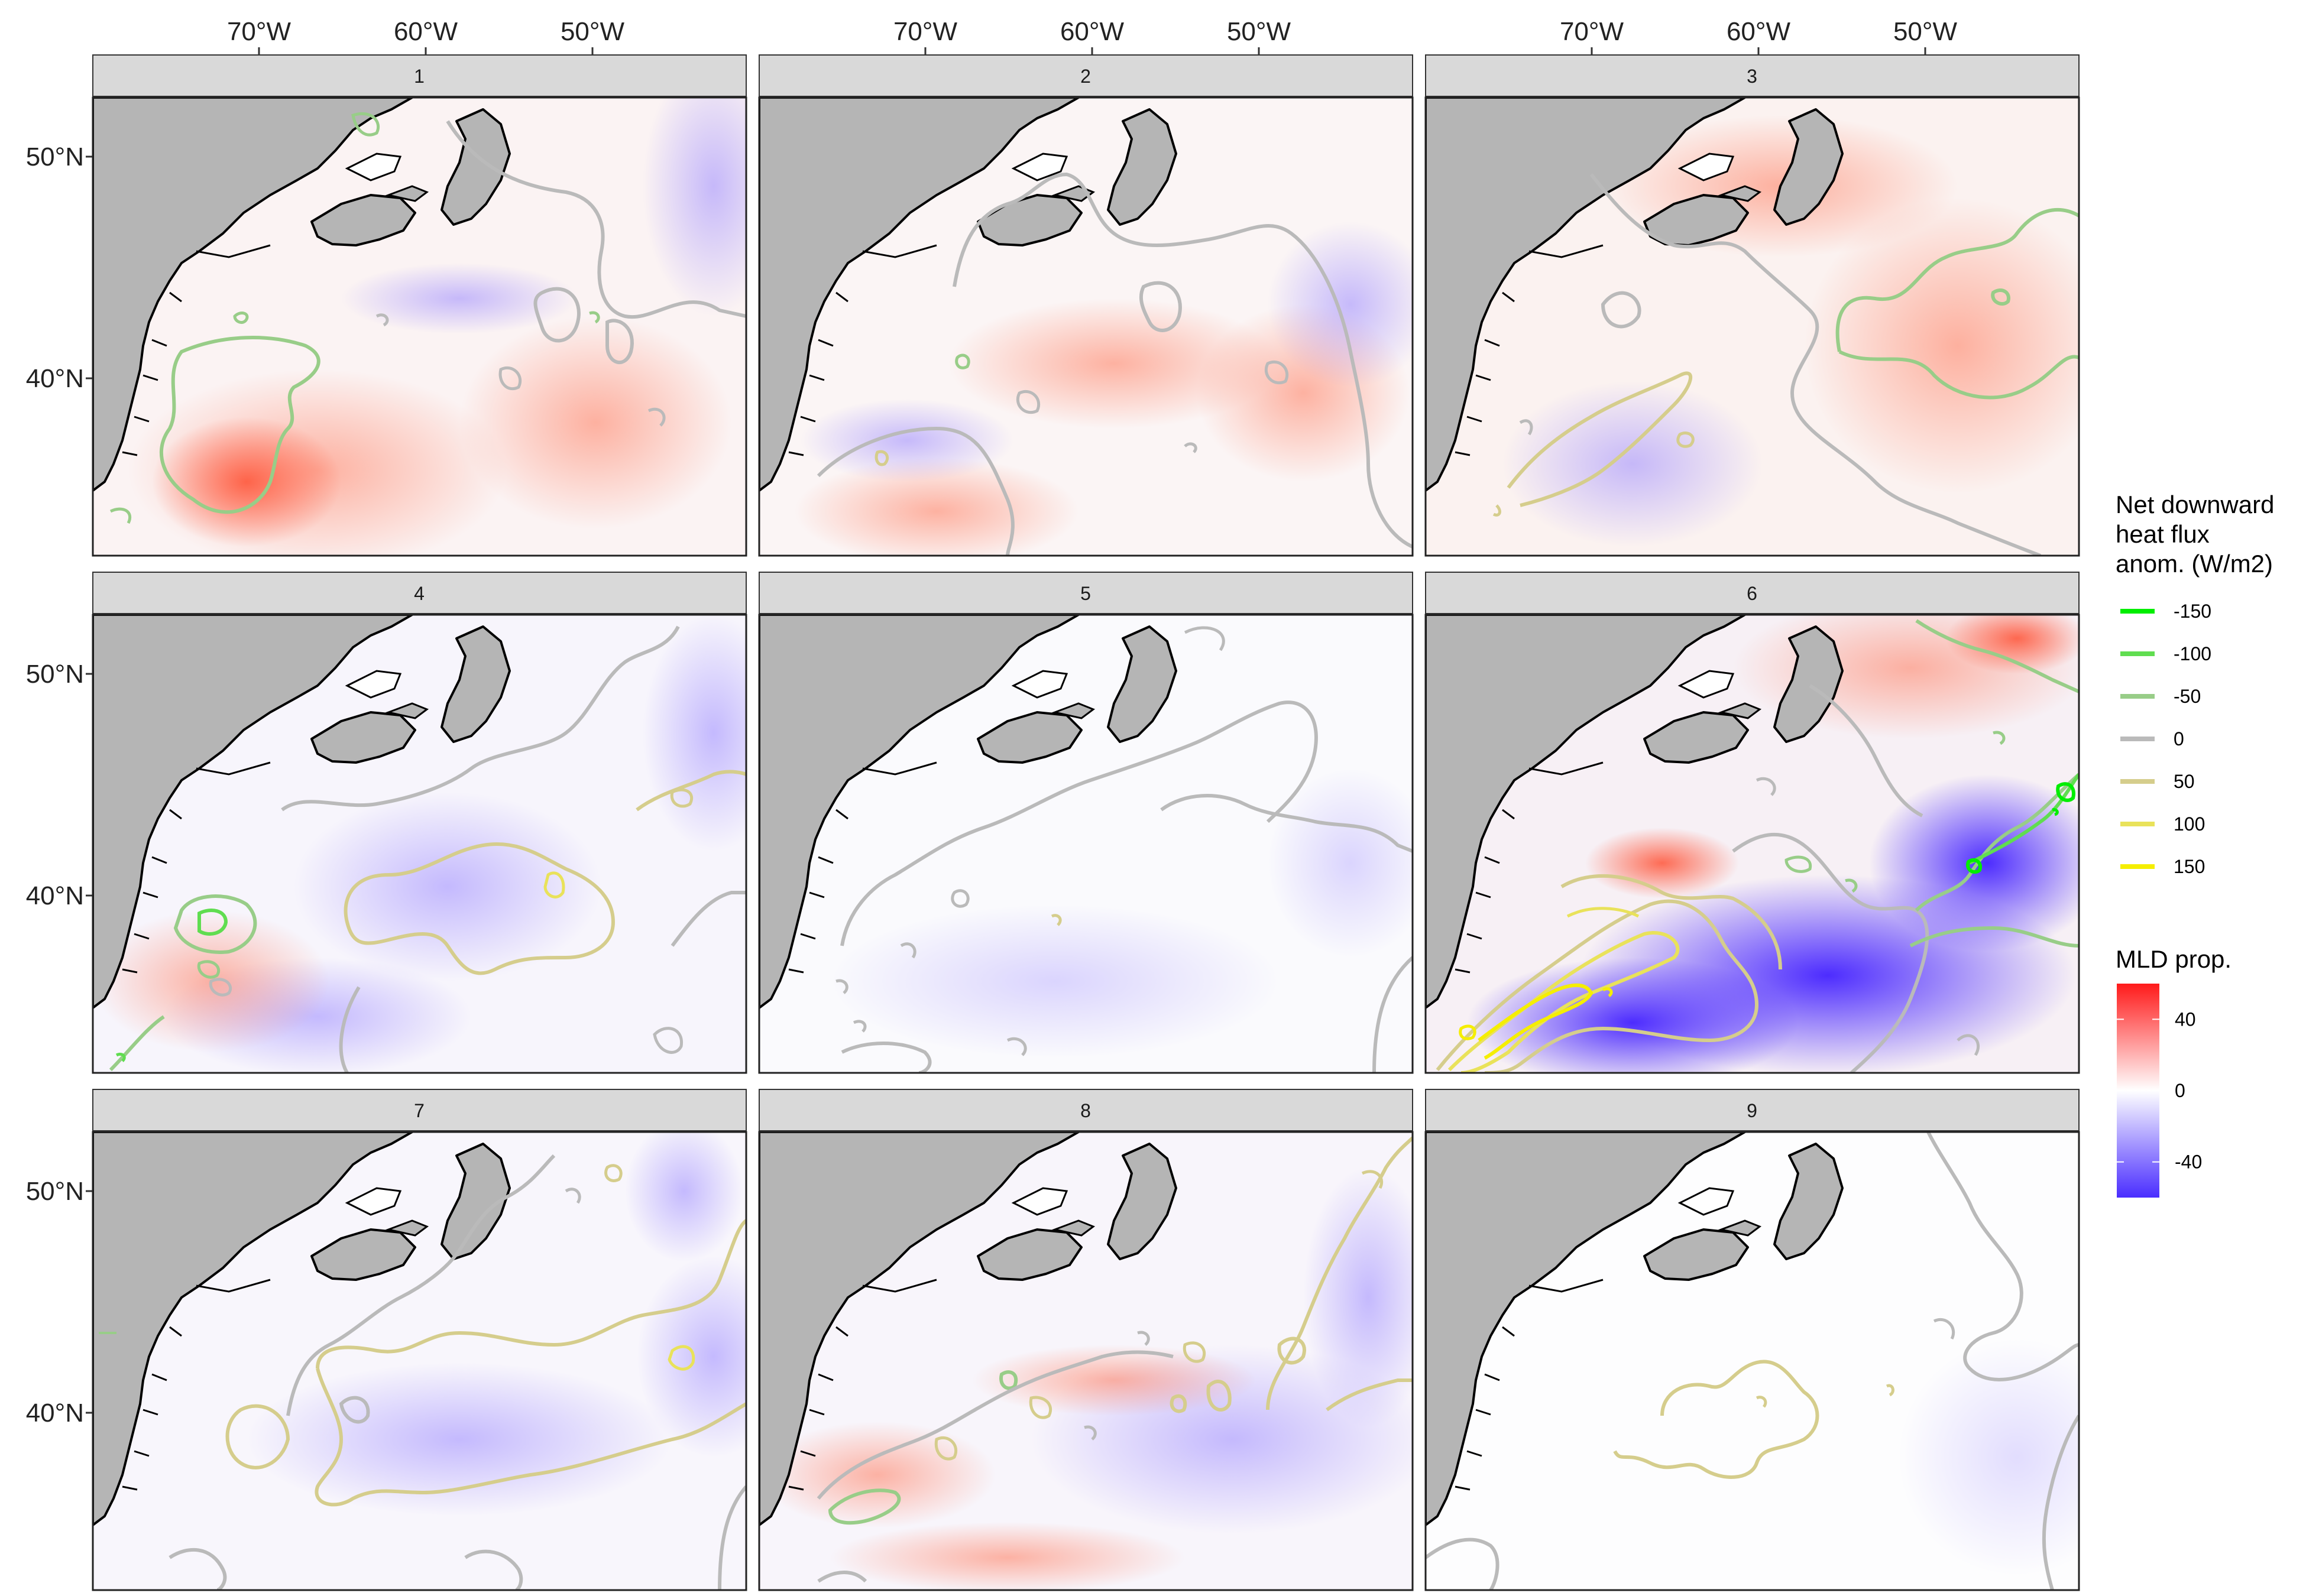 This screenshot has height=1596, width=2306. What do you see at coordinates (2173, 959) in the screenshot?
I see `colorbar-title: MLD prop.` at bounding box center [2173, 959].